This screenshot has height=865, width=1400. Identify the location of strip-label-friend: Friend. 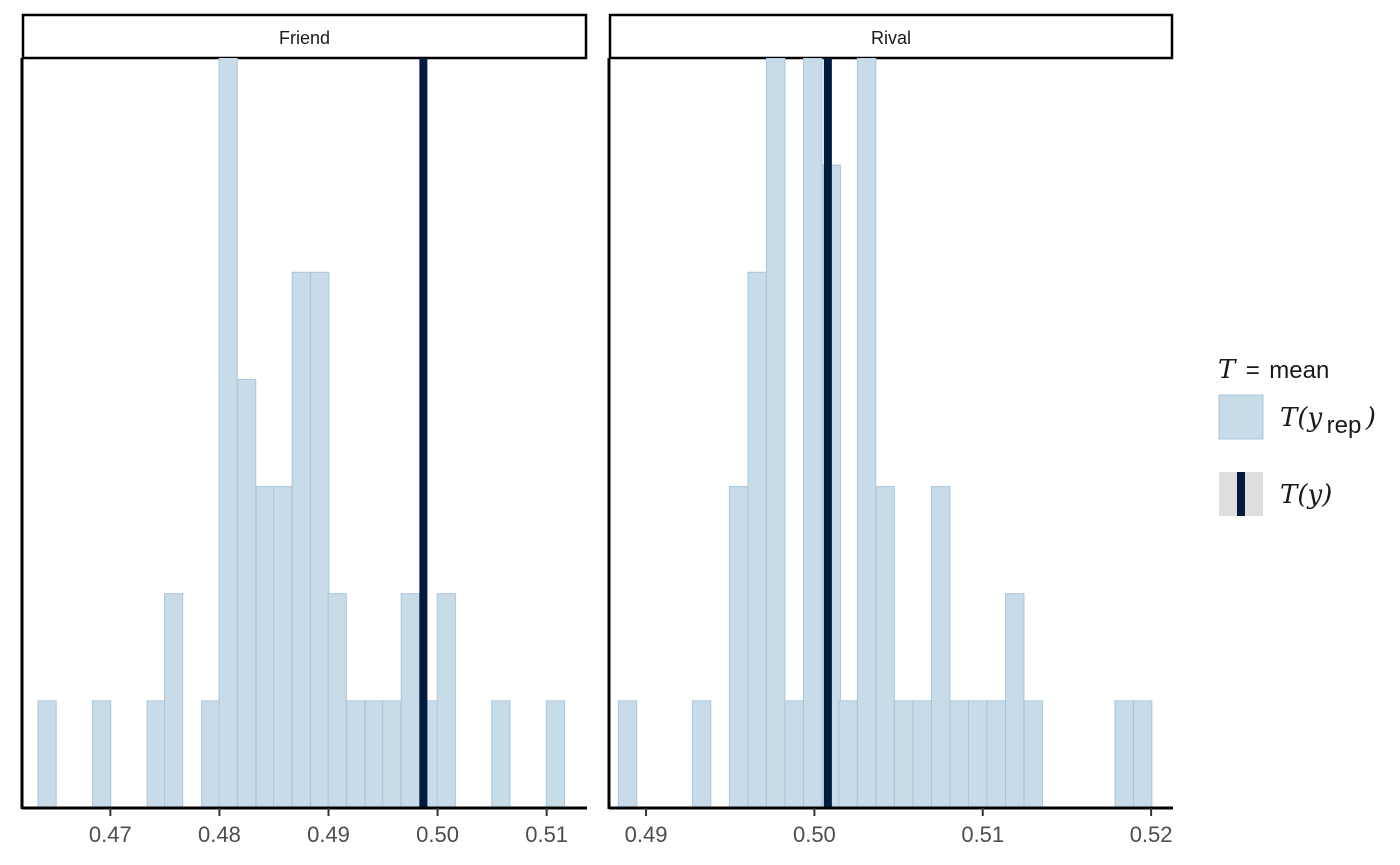
(304, 38).